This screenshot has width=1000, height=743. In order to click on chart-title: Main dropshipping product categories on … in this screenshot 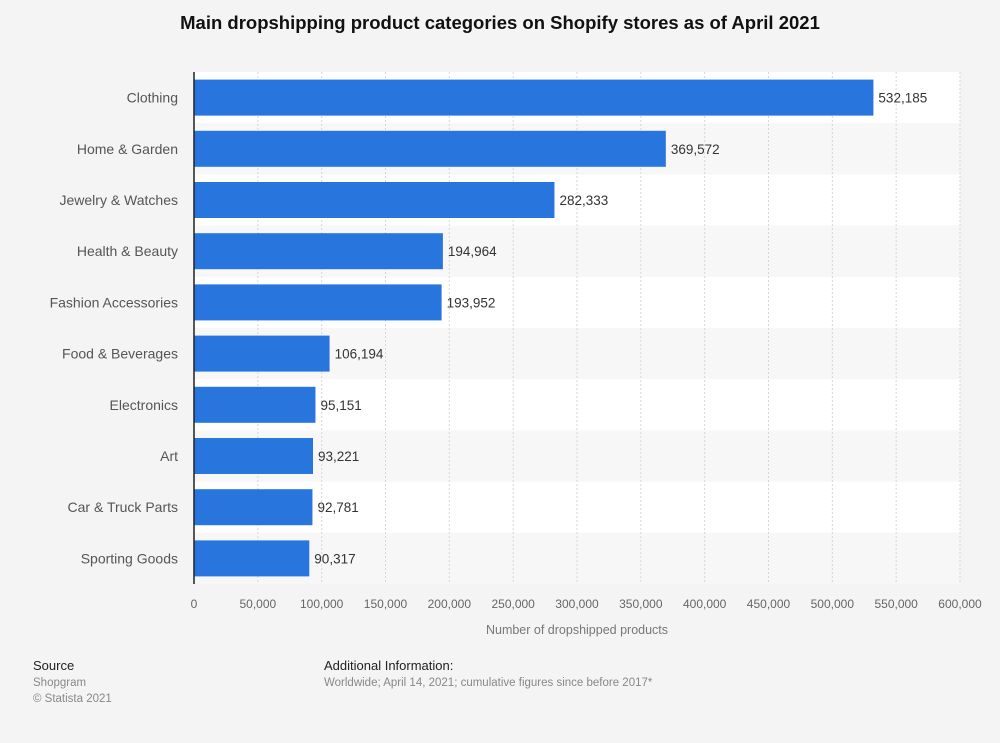, I will do `click(500, 22)`.